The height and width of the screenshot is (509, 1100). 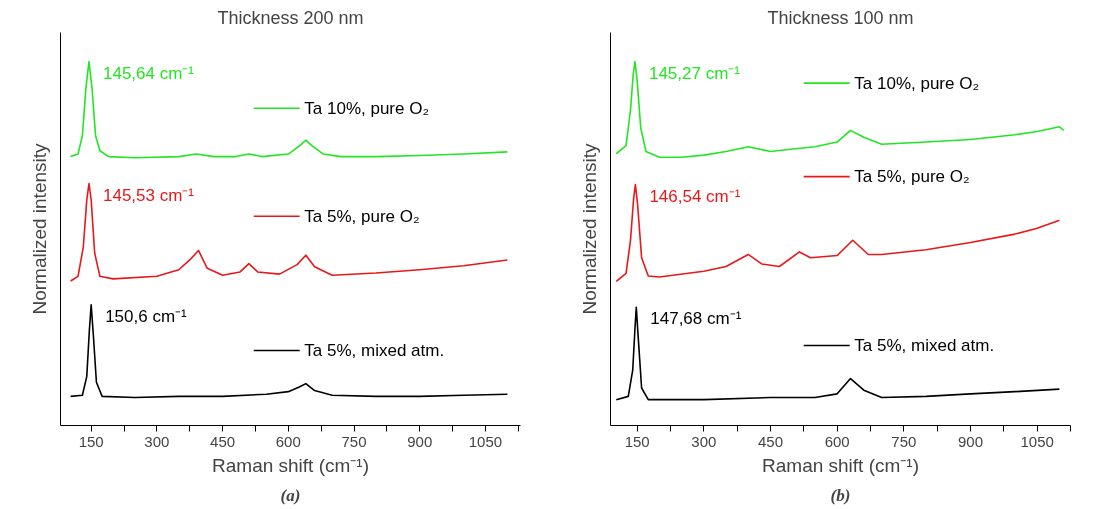 What do you see at coordinates (694, 73) in the screenshot?
I see `annotation: 145,27 cm⁻¹` at bounding box center [694, 73].